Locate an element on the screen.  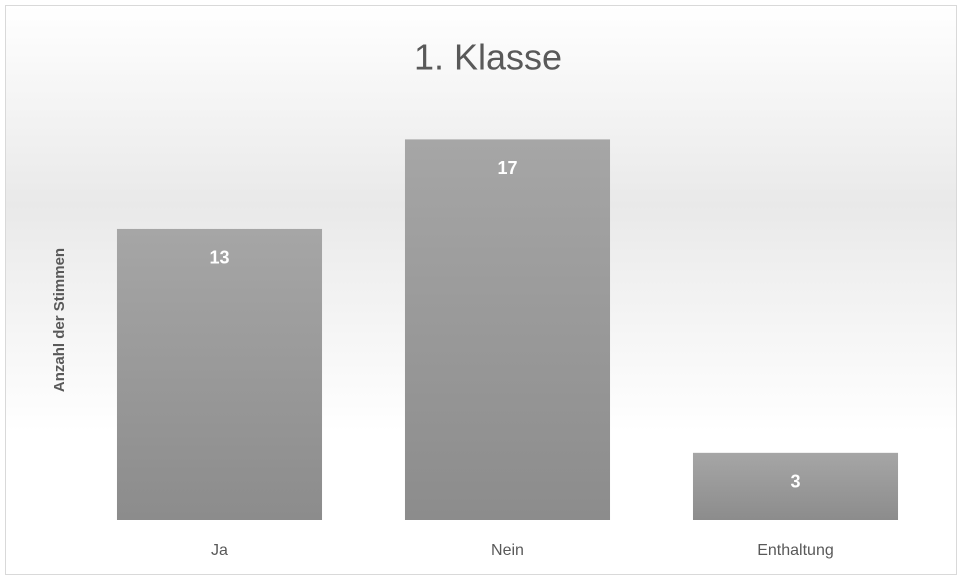
data-label: 17 is located at coordinates (507, 168).